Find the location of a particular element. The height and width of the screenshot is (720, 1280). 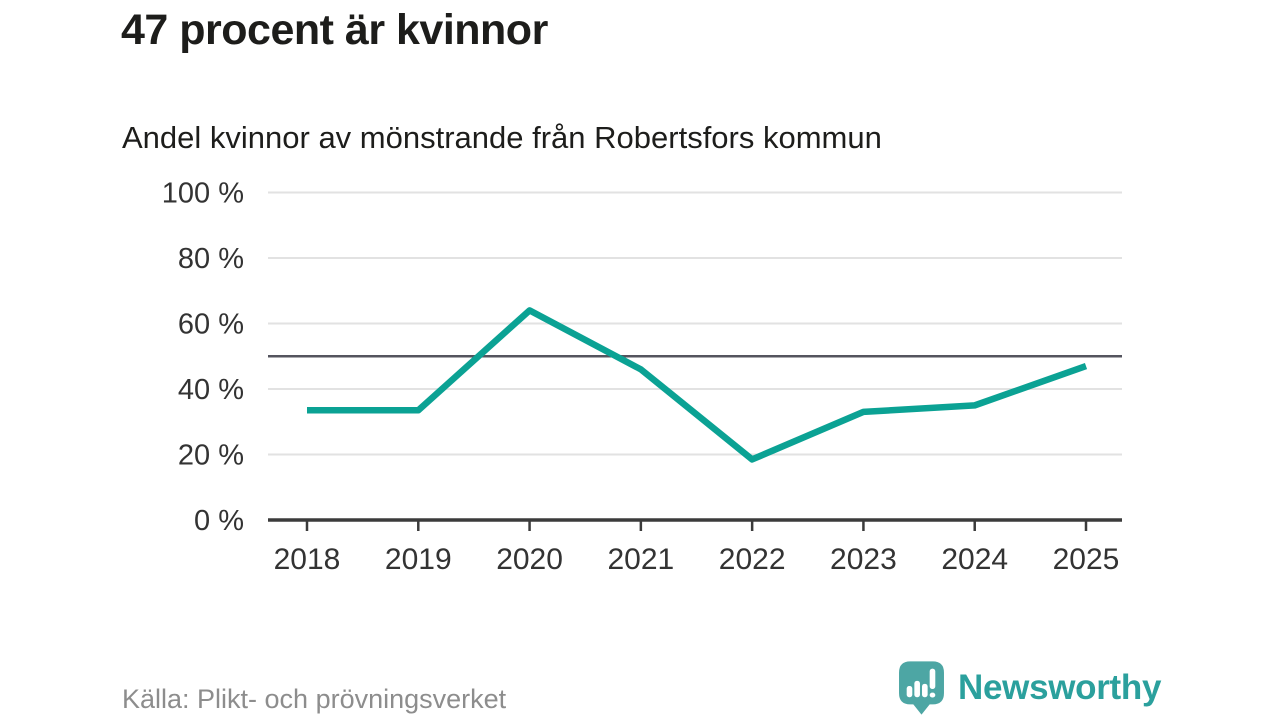

y-tick-label: 40 % is located at coordinates (211, 390).